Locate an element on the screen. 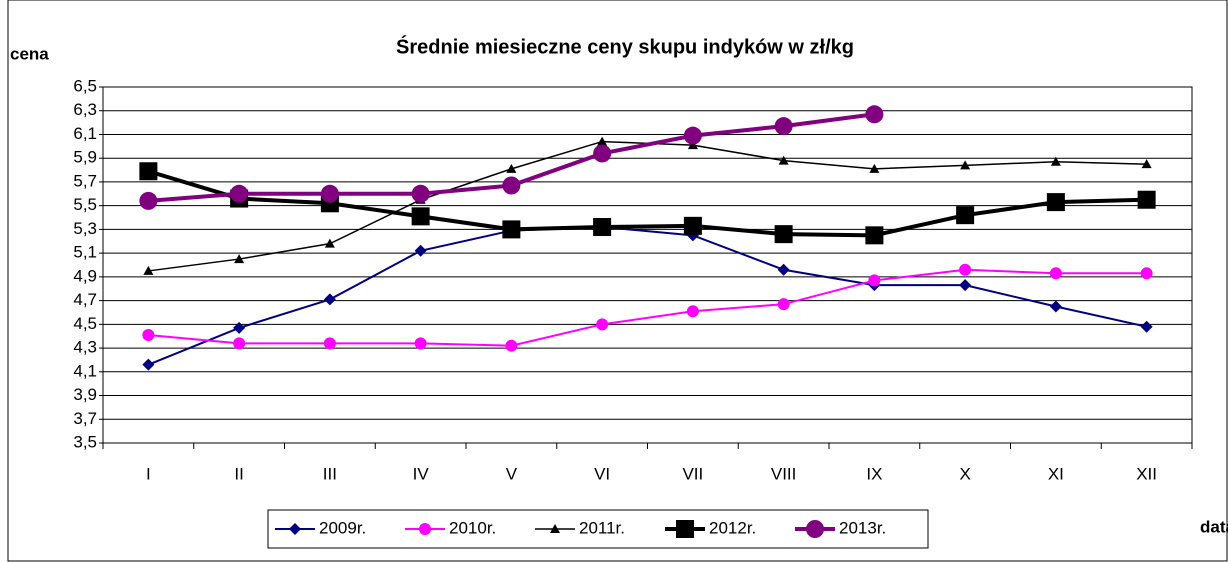  legend-label: 2009r. is located at coordinates (342, 527).